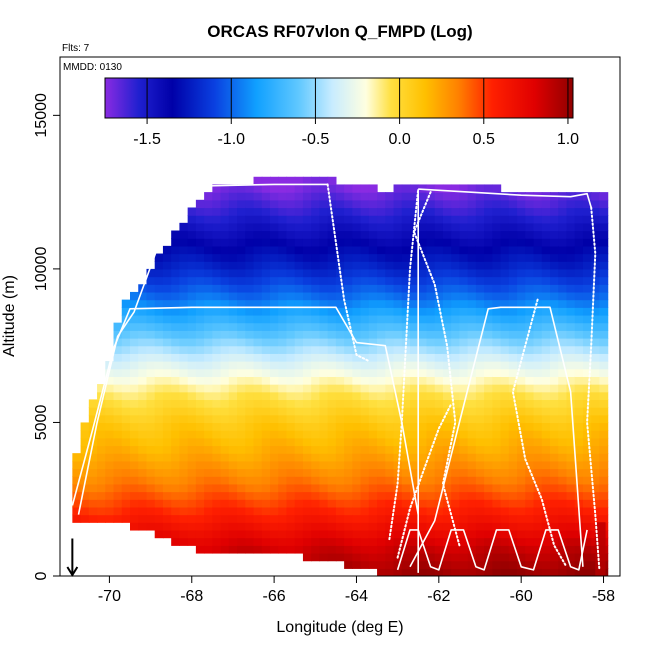 The image size is (650, 650). What do you see at coordinates (316, 139) in the screenshot?
I see `colorbar-tick-label: -0.5` at bounding box center [316, 139].